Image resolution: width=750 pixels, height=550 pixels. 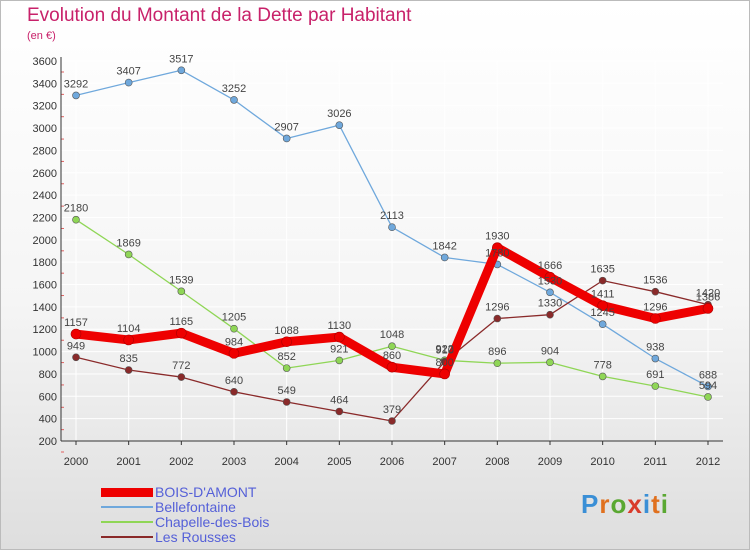 What do you see at coordinates (655, 348) in the screenshot?
I see `data-label: 938` at bounding box center [655, 348].